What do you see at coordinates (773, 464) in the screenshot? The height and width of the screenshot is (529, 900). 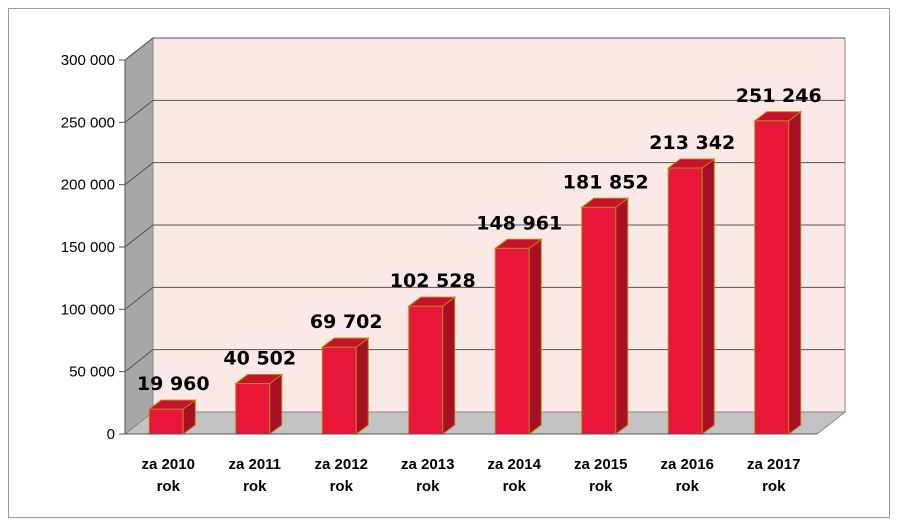 I see `x-tick-label: za 2017` at bounding box center [773, 464].